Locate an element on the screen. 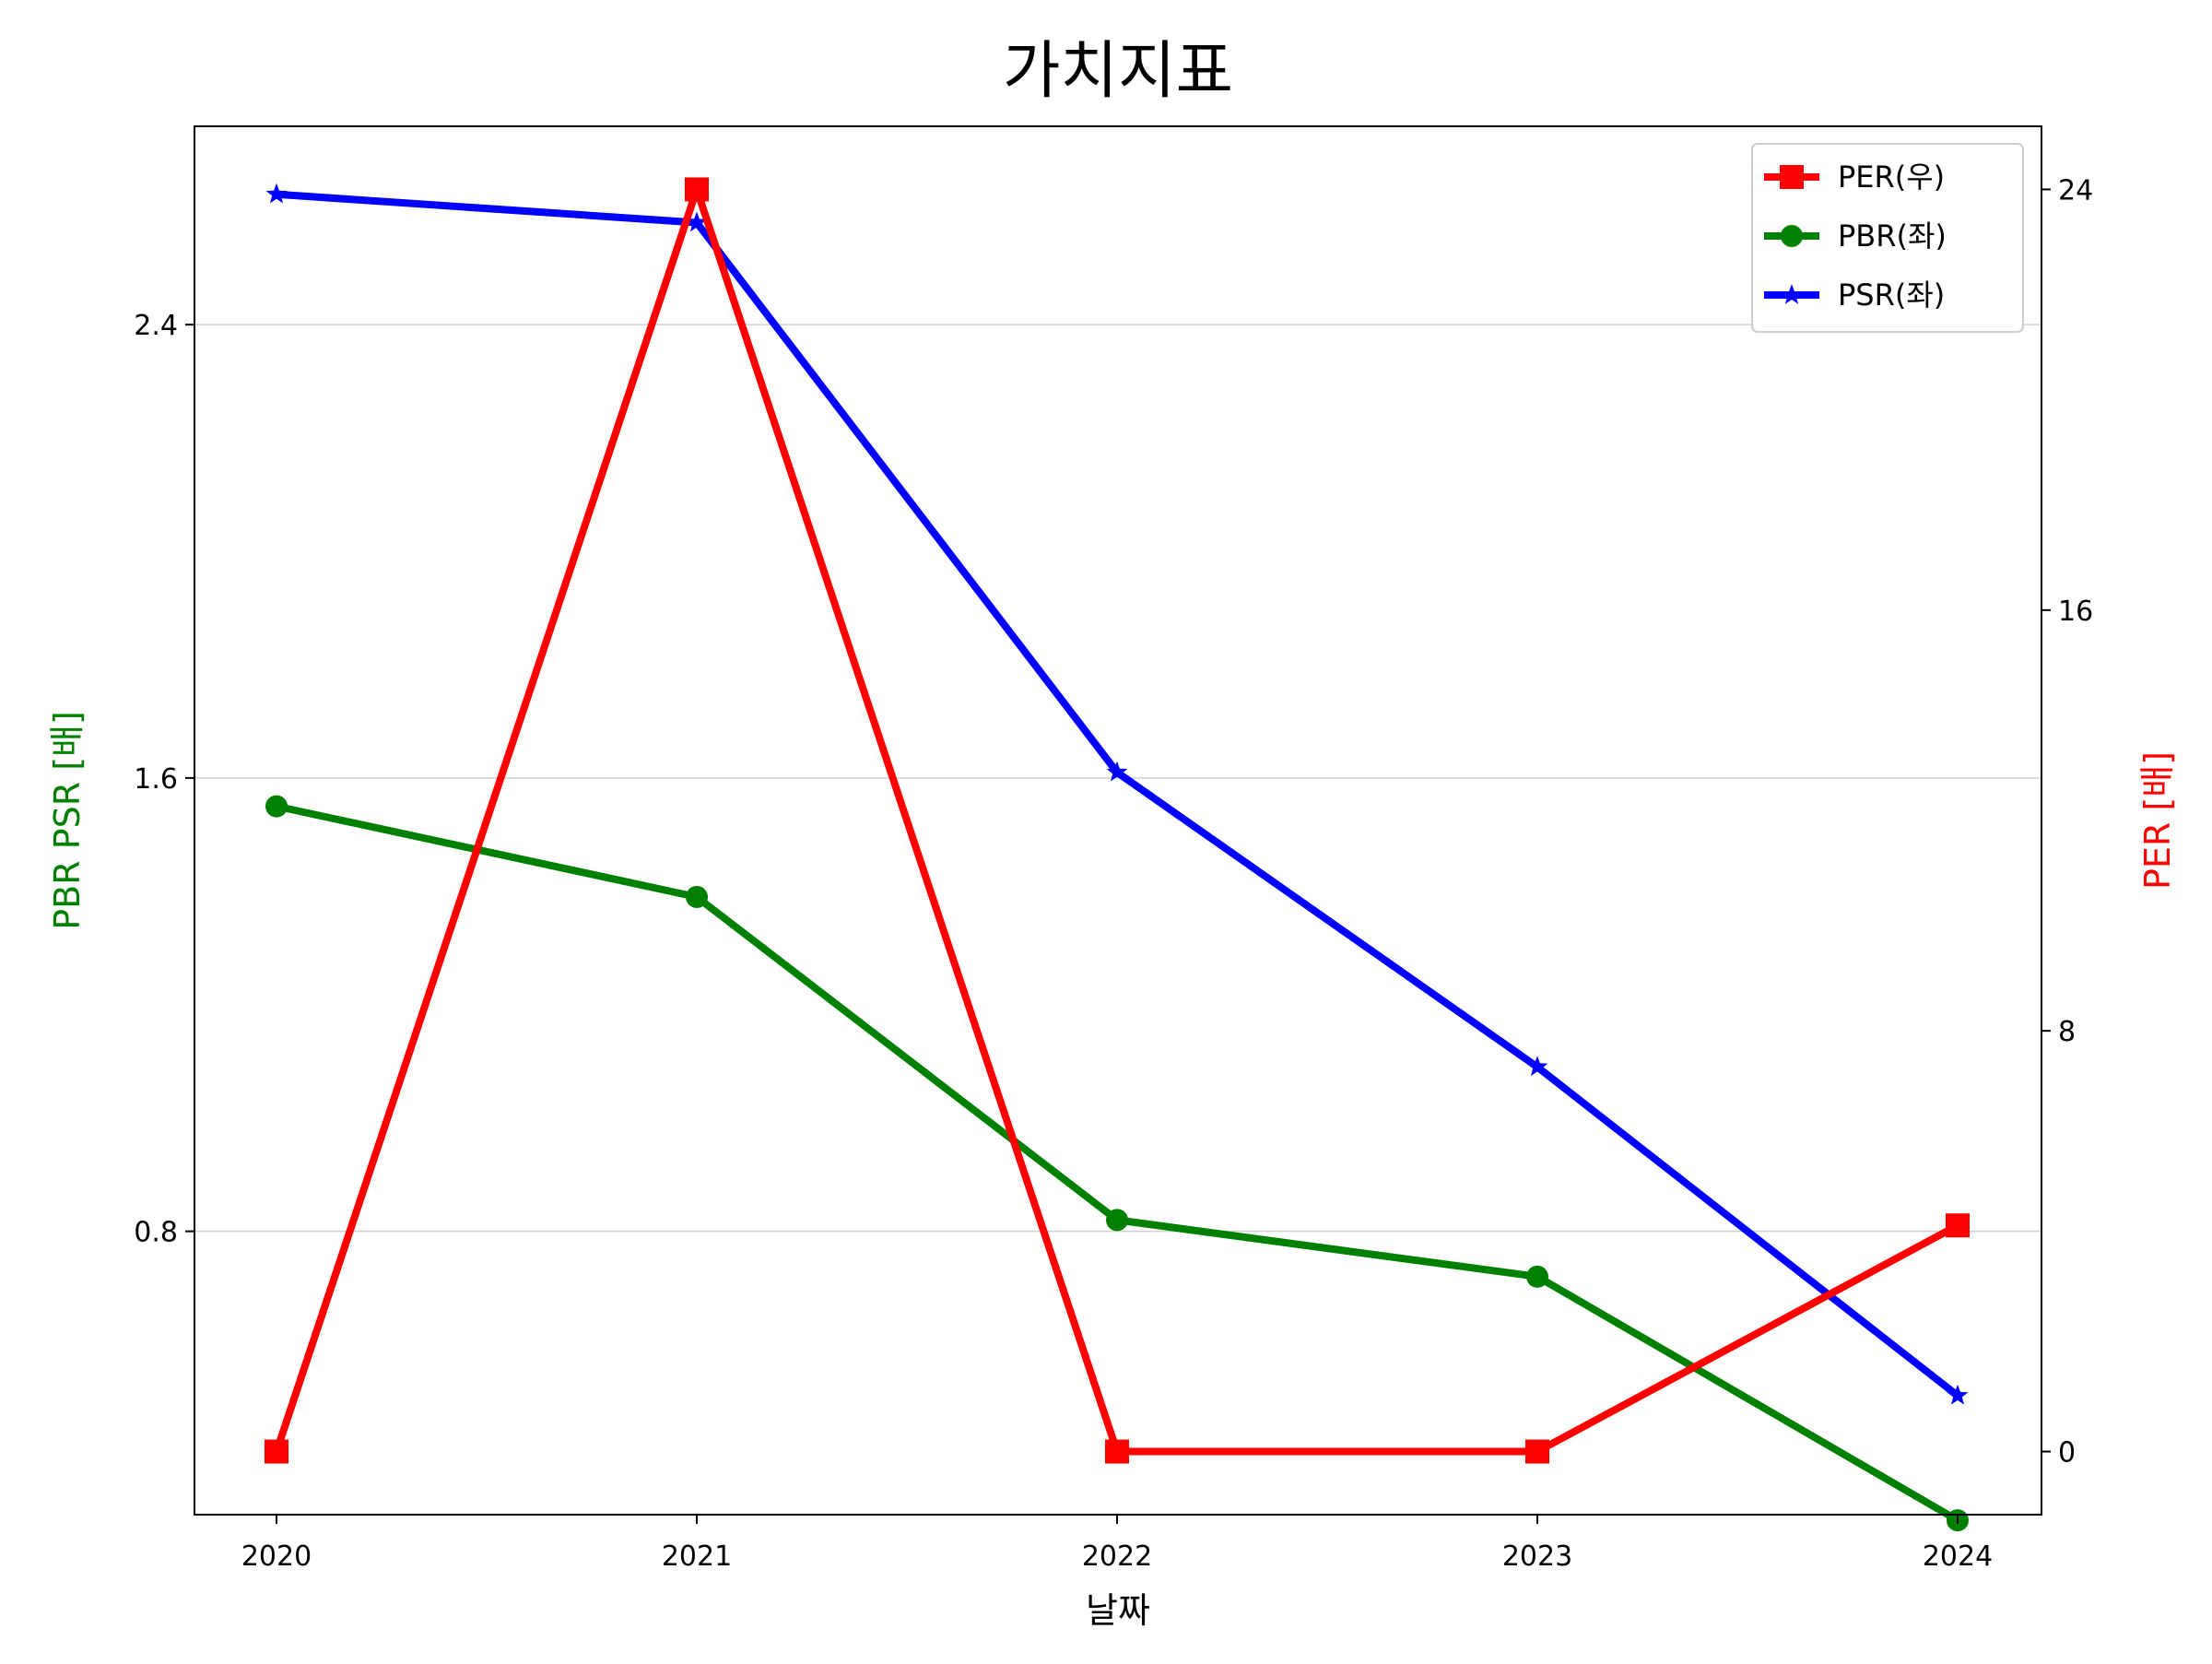 This screenshot has width=2212, height=1664. legend-item: PSR(좌) is located at coordinates (1854, 295).